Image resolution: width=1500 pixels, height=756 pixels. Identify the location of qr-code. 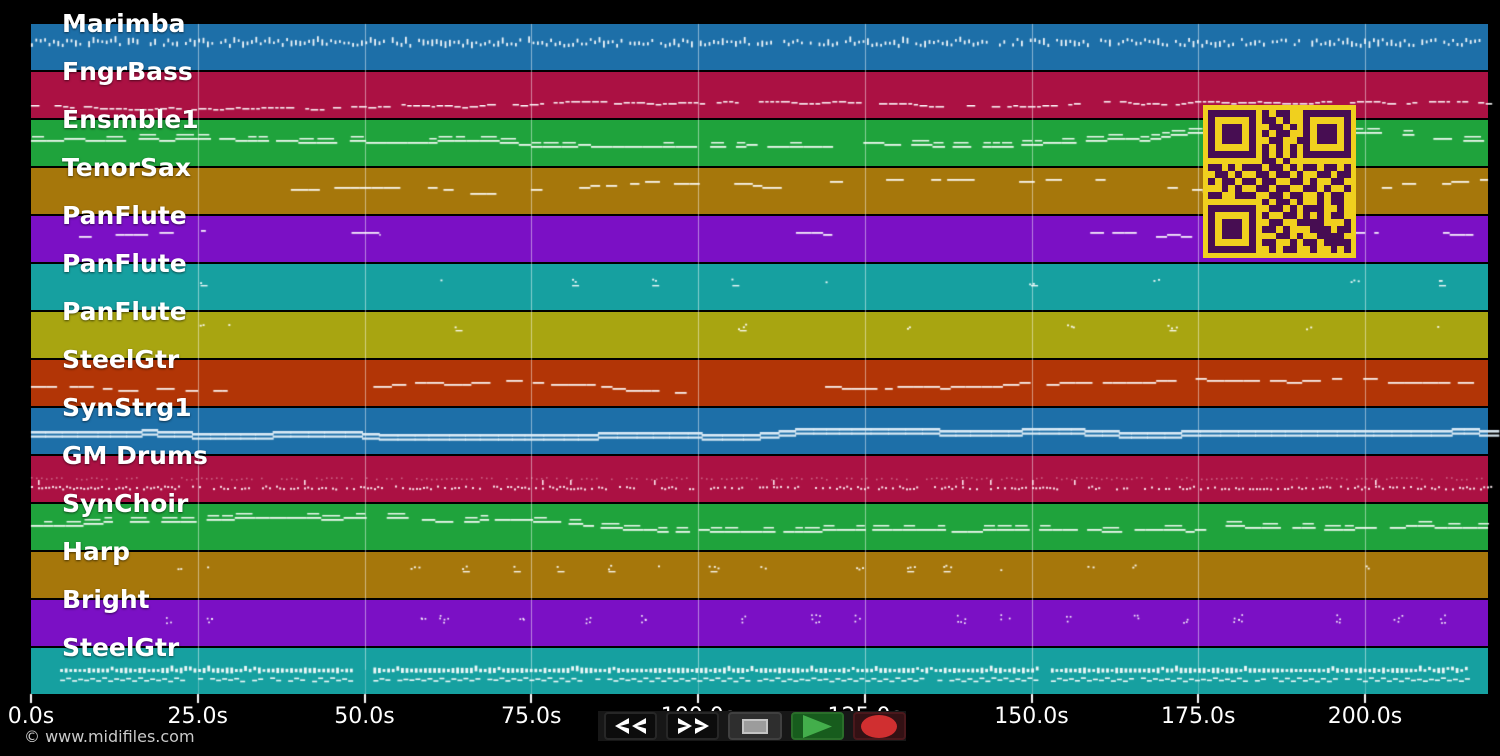
(1279, 181).